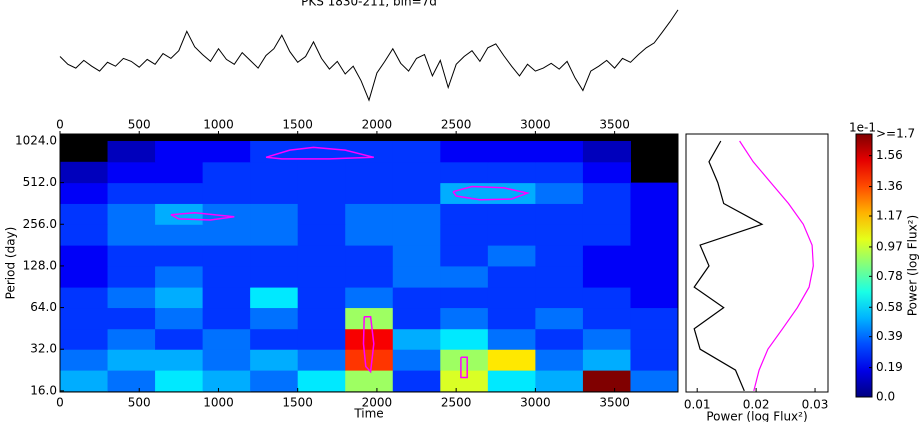 Image resolution: width=922 pixels, height=422 pixels. I want to click on x-tick-label: 0.03, so click(815, 405).